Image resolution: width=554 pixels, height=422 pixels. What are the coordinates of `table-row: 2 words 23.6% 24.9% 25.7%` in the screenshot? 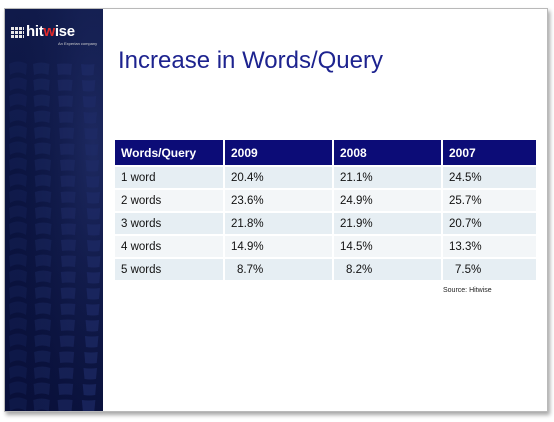 It's located at (325, 200).